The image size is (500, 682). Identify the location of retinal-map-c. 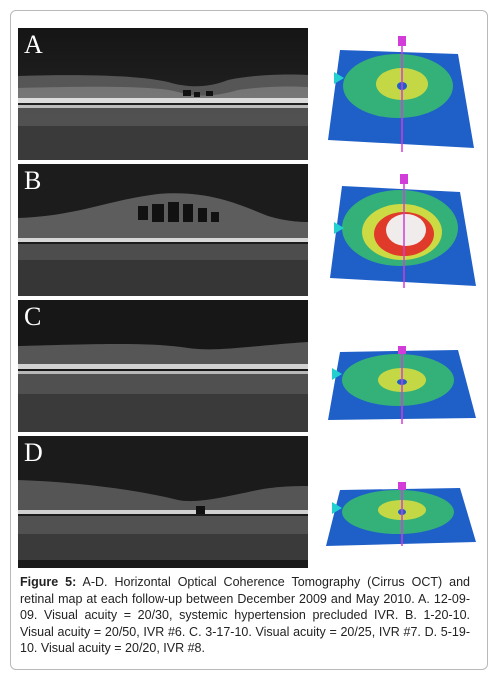
(398, 366).